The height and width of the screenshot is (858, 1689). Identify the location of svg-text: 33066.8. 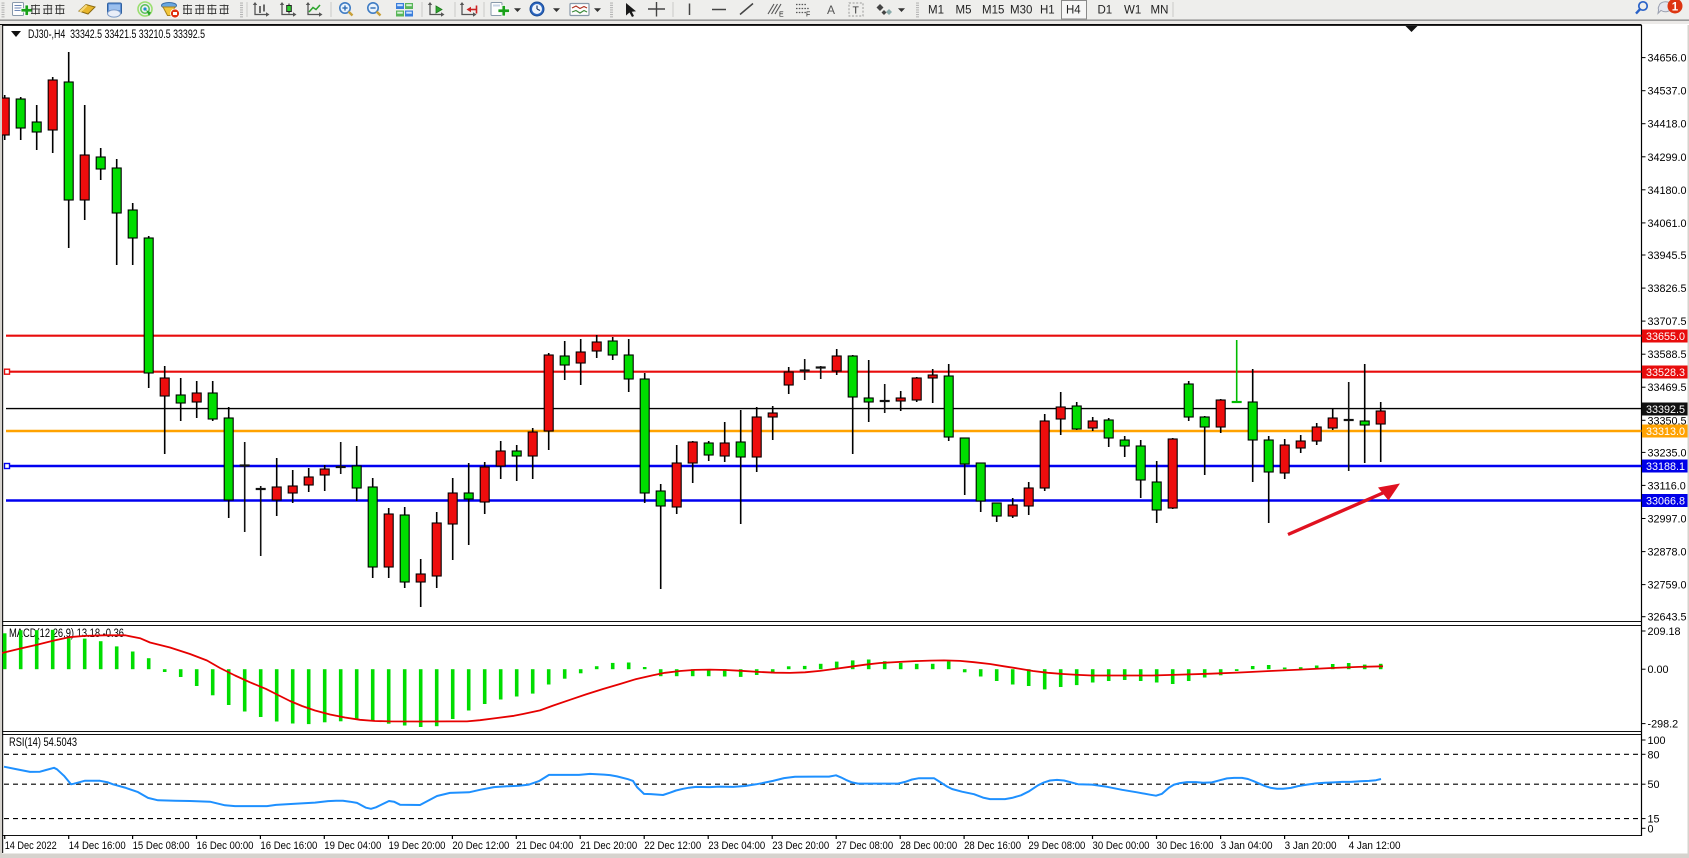
(1665, 502).